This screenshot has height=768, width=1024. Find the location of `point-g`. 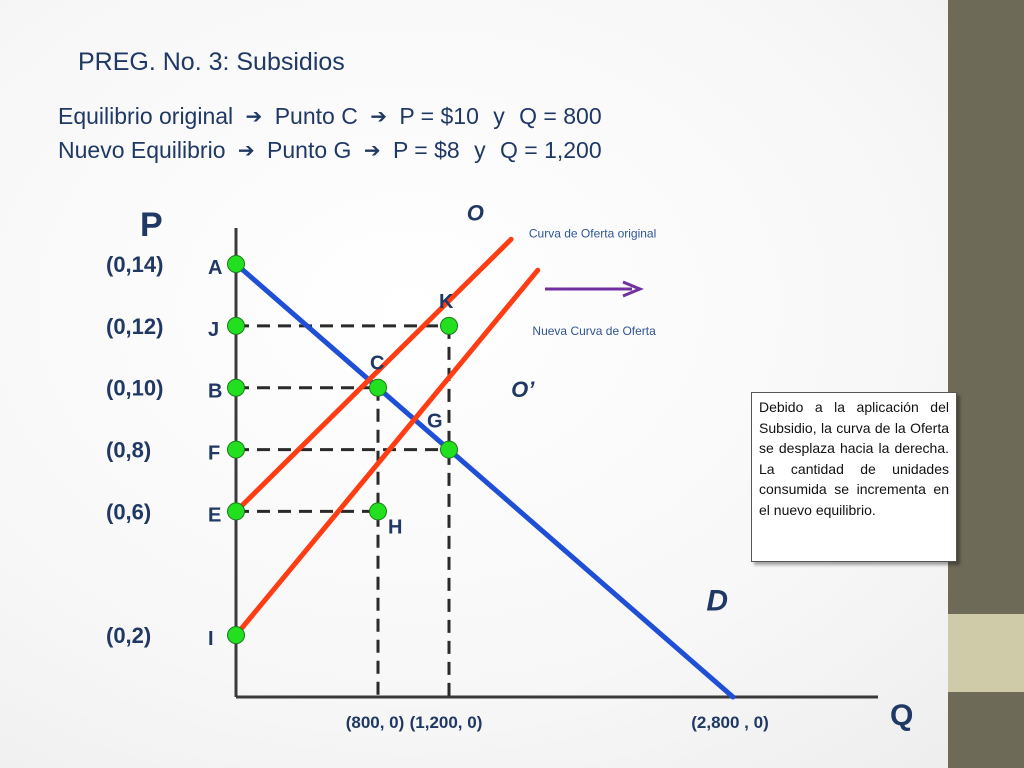

point-g is located at coordinates (449, 449).